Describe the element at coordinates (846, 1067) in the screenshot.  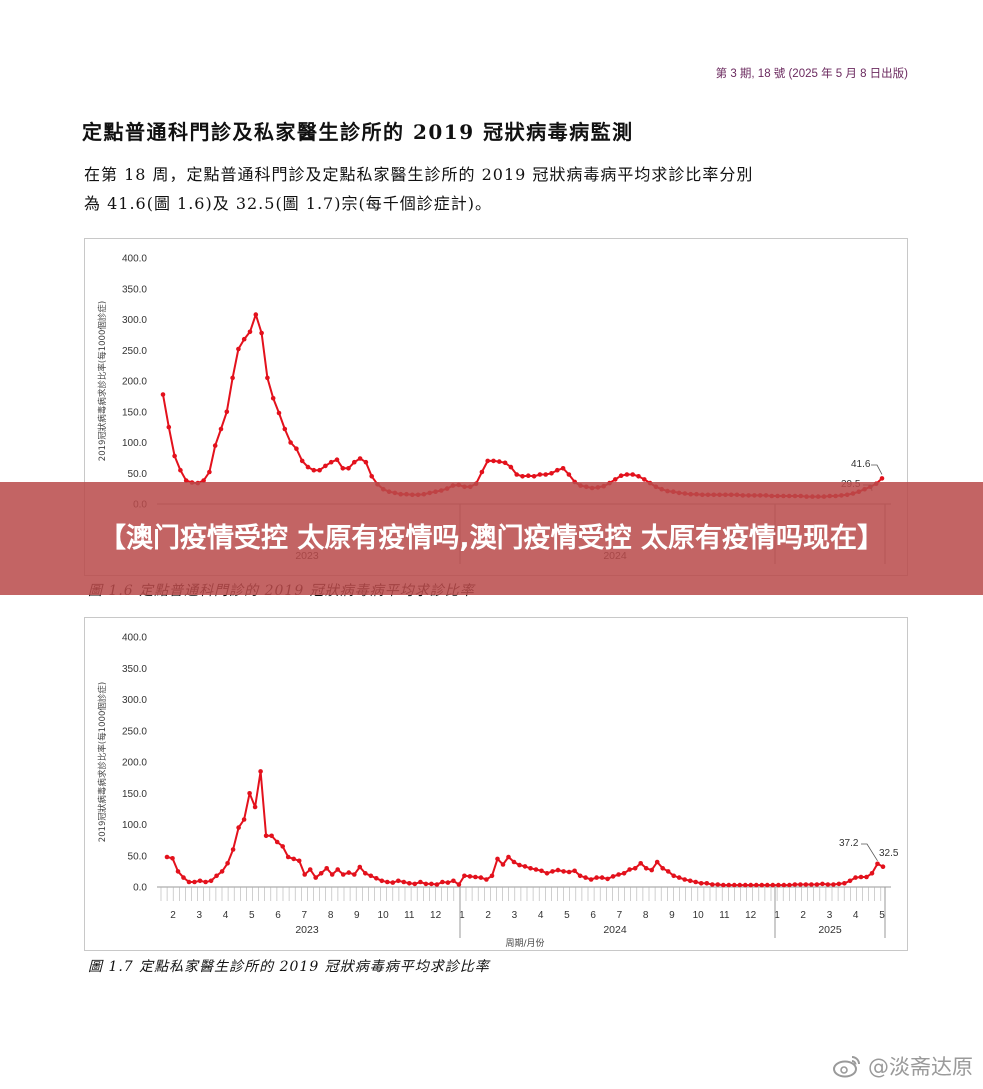
I see `weibo-icon` at that location.